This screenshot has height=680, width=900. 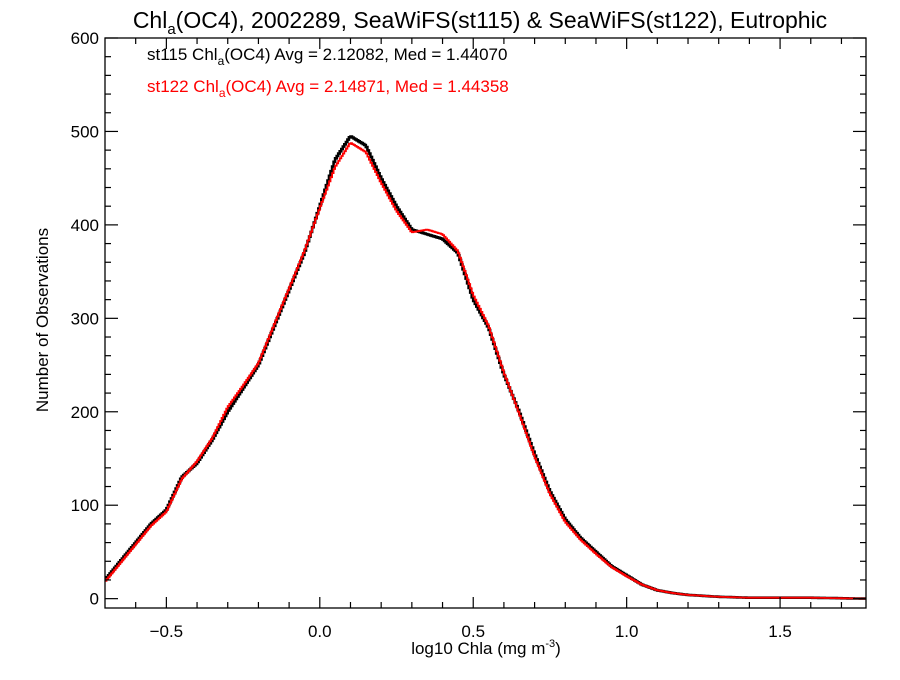 What do you see at coordinates (85, 412) in the screenshot?
I see `y-tick-label: 200` at bounding box center [85, 412].